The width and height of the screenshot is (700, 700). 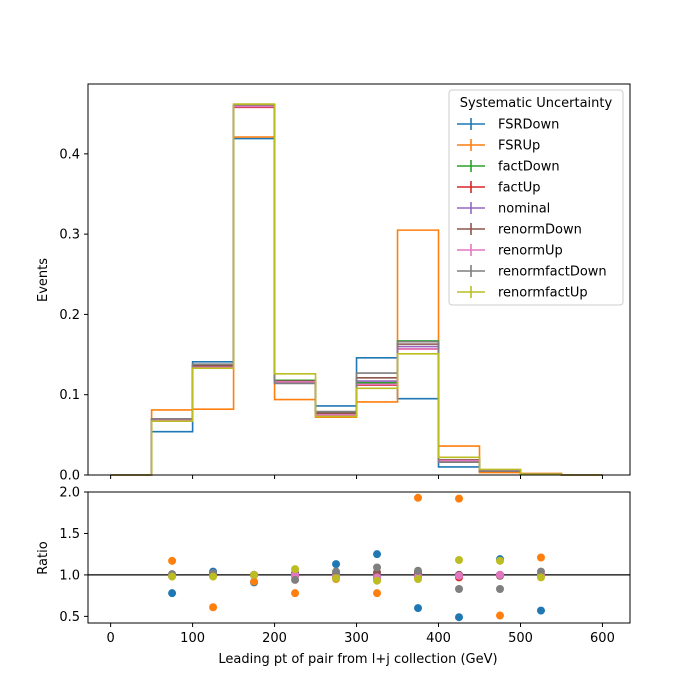 I want to click on x-tick-label: 0, so click(x=110, y=638).